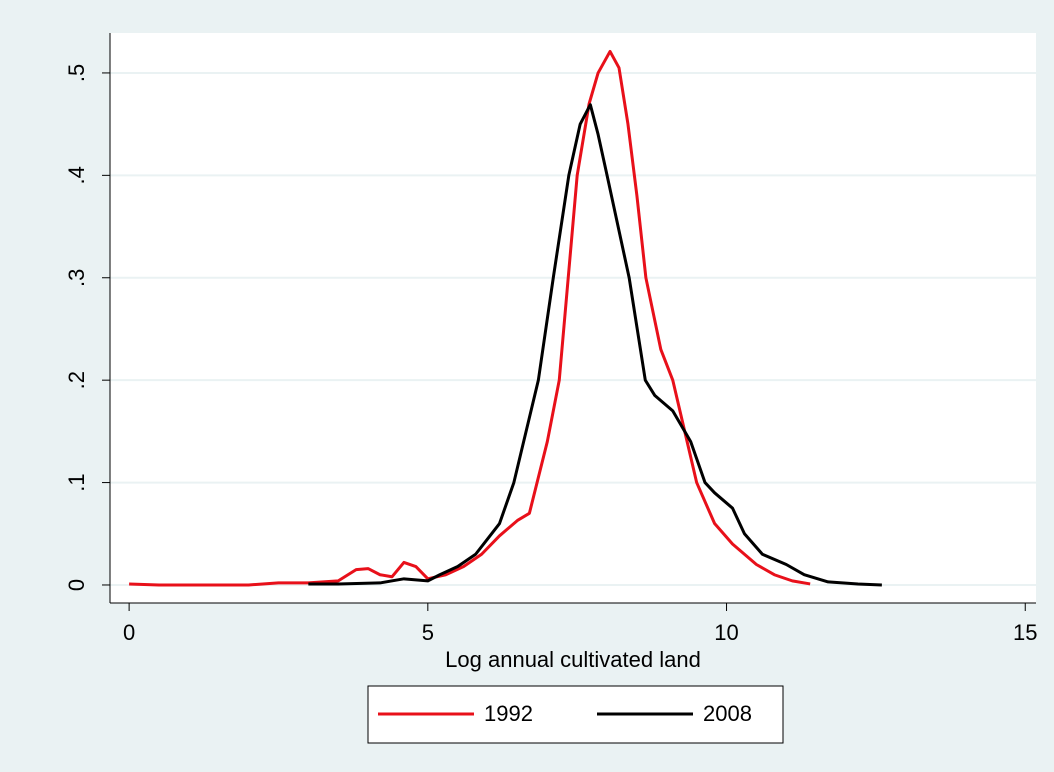  Describe the element at coordinates (76, 175) in the screenshot. I see `y-tick-label: .4` at that location.